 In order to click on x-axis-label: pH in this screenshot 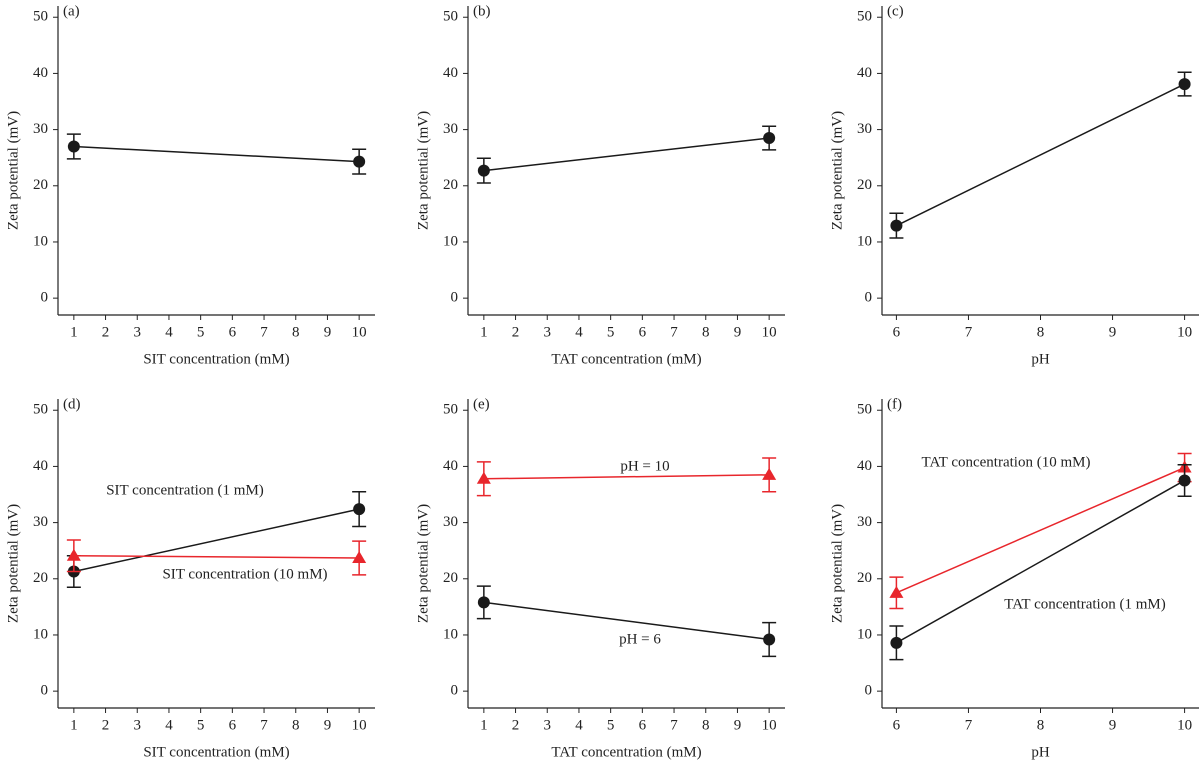, I will do `click(1040, 752)`.